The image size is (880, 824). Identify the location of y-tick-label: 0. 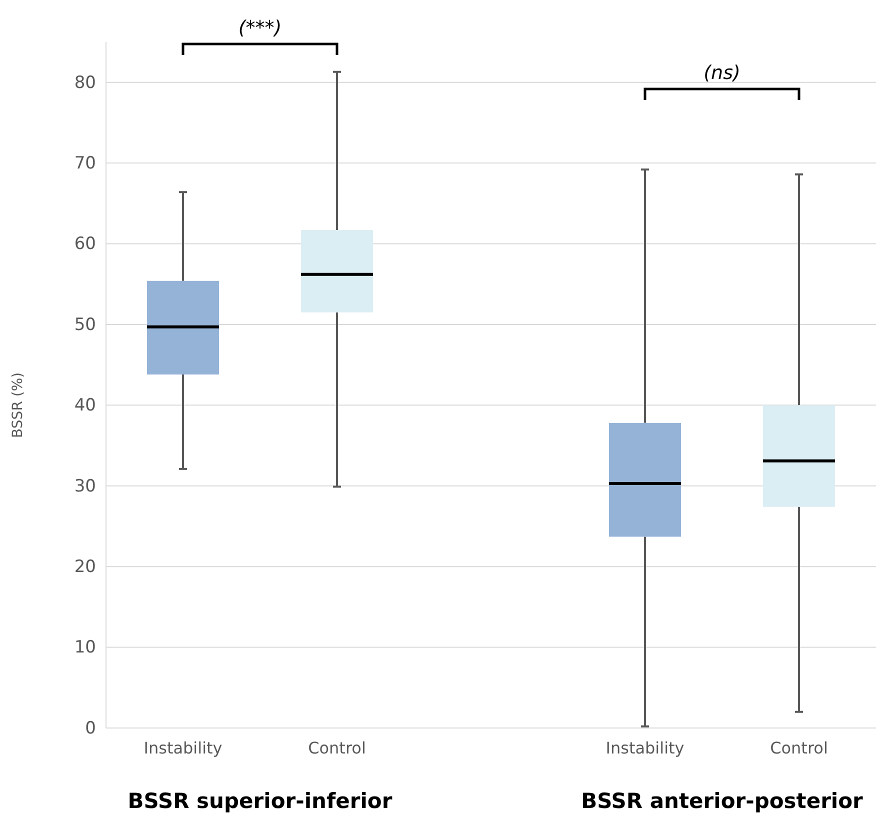
(90, 728).